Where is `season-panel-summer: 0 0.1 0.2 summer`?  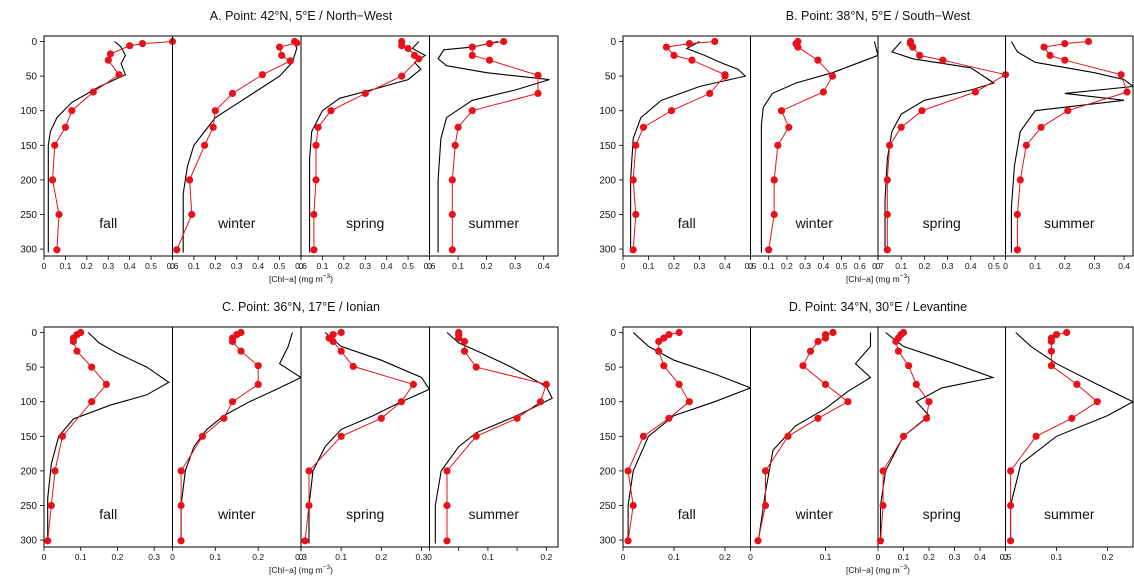 season-panel-summer: 0 0.1 0.2 summer is located at coordinates (1068, 444).